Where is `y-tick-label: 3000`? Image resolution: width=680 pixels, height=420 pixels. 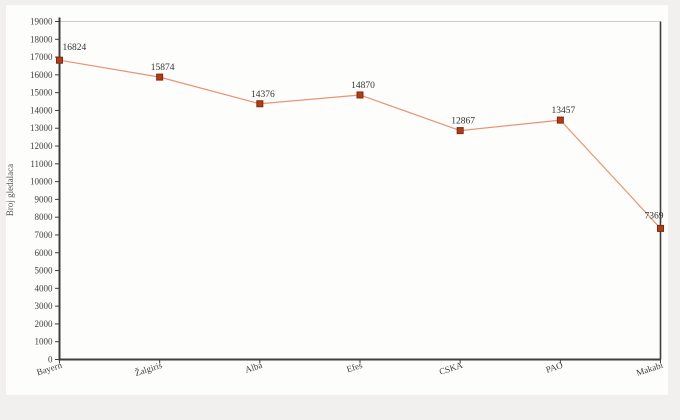 y-tick-label: 3000 is located at coordinates (44, 306).